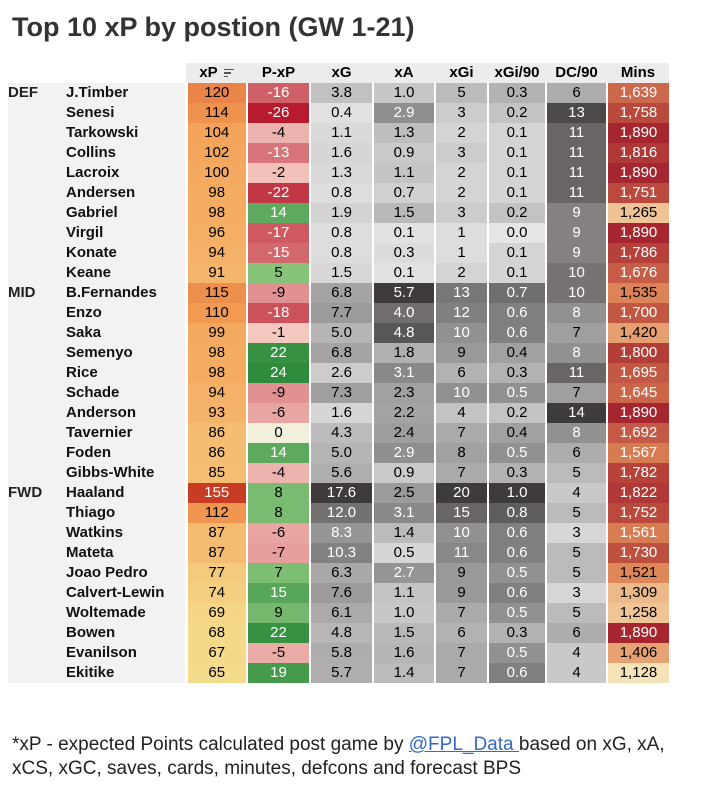 This screenshot has height=786, width=707. What do you see at coordinates (338, 513) in the screenshot?
I see `table-row: Thiago 112 8 12.0 3.1 15 0.8 5 1,752` at bounding box center [338, 513].